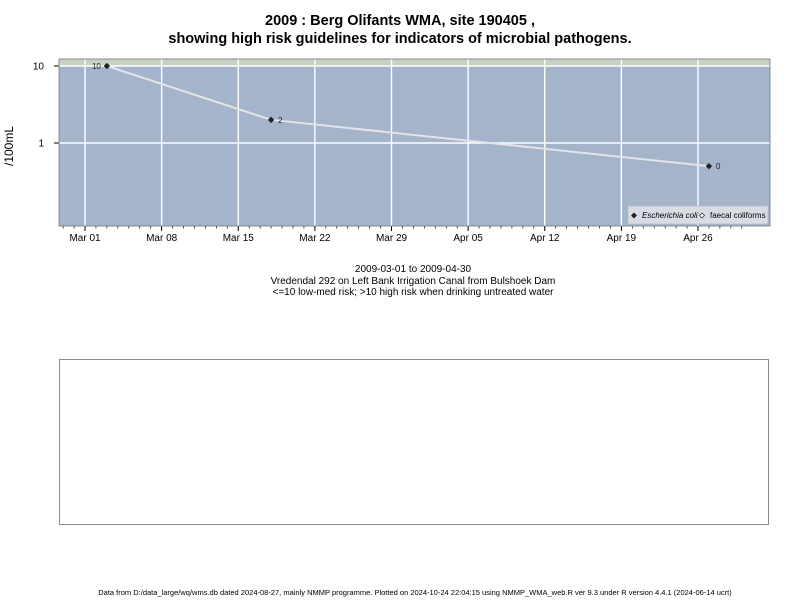 The width and height of the screenshot is (800, 600). I want to click on data-point-label: 2, so click(280, 120).